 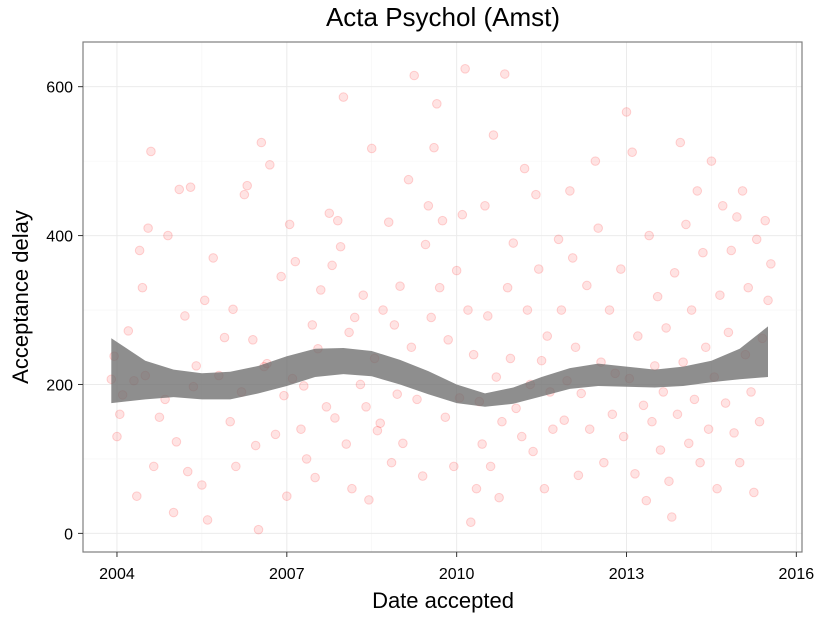 What do you see at coordinates (443, 600) in the screenshot?
I see `x-axis-title: Date accepted` at bounding box center [443, 600].